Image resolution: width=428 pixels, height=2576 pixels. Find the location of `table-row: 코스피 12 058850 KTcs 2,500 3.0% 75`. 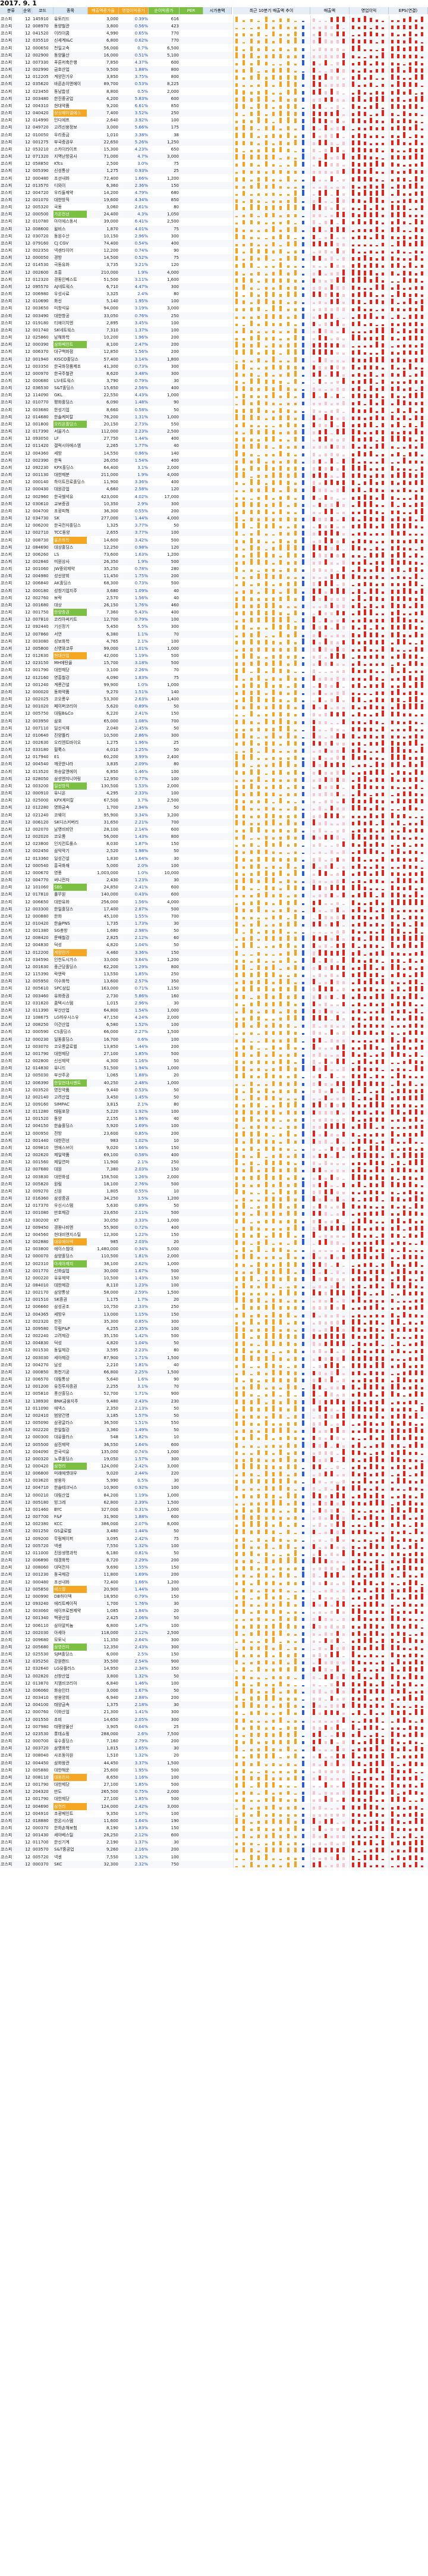

table-row: 코스피 12 058850 KTcs 2,500 3.0% 75 is located at coordinates (214, 164).